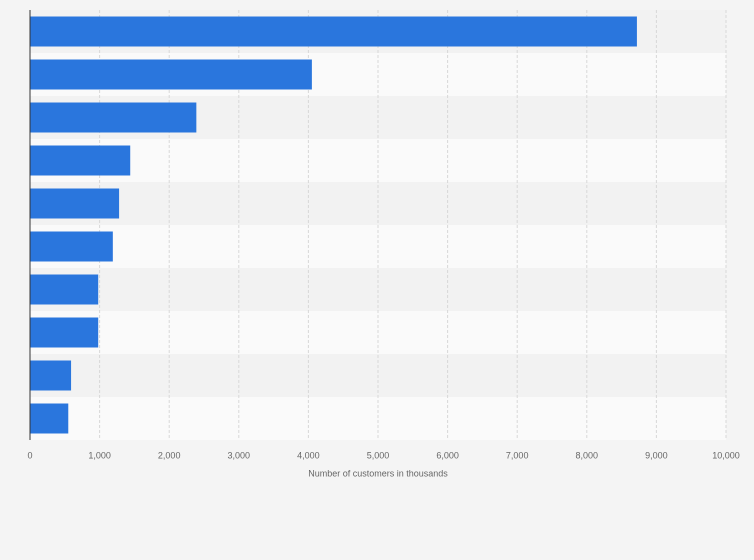 This screenshot has height=560, width=754. Describe the element at coordinates (378, 473) in the screenshot. I see `x-axis-label: Number of customers in thousands` at that location.